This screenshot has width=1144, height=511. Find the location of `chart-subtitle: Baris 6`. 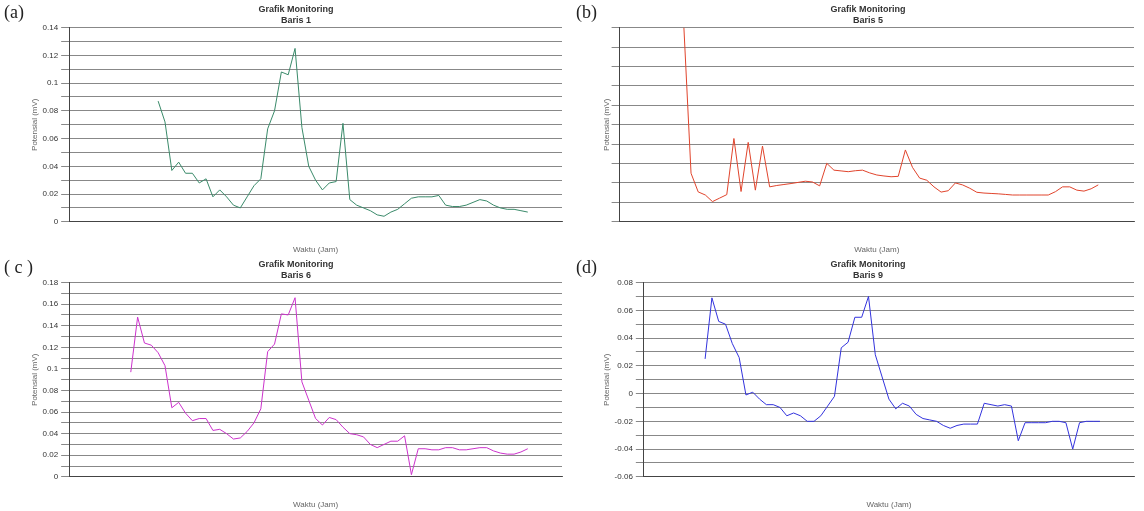

chart-subtitle: Baris 6 is located at coordinates (296, 274).